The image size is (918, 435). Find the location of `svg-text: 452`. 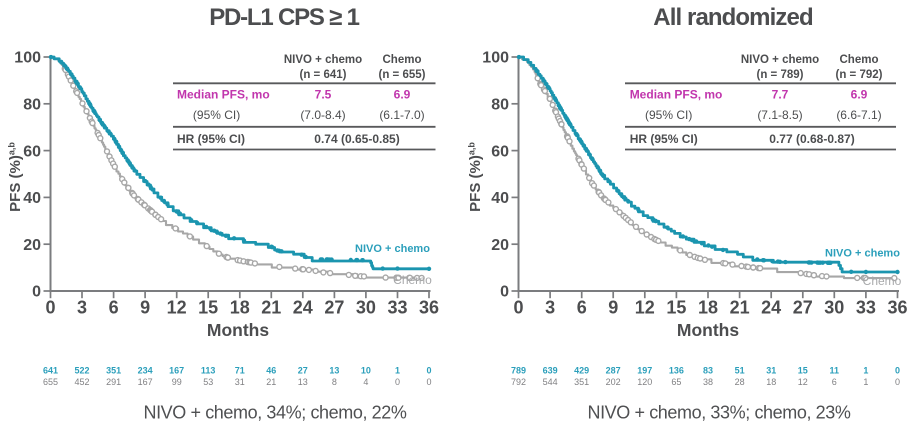

svg-text: 452 is located at coordinates (81, 382).